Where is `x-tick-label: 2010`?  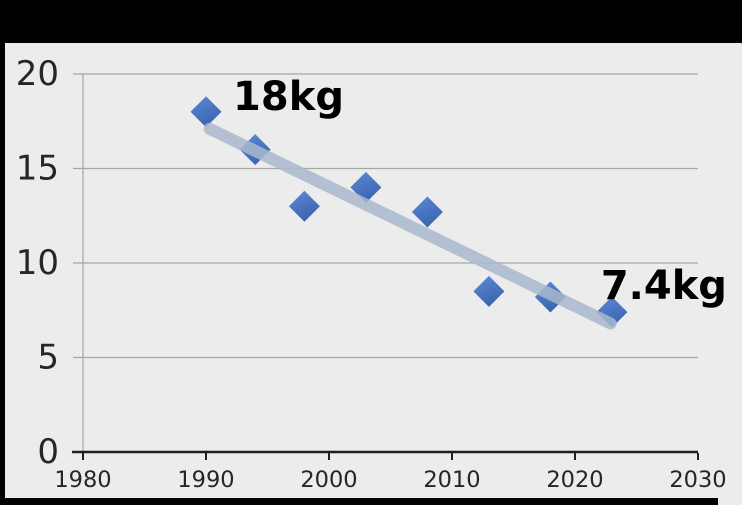 x-tick-label: 2010 is located at coordinates (451, 480).